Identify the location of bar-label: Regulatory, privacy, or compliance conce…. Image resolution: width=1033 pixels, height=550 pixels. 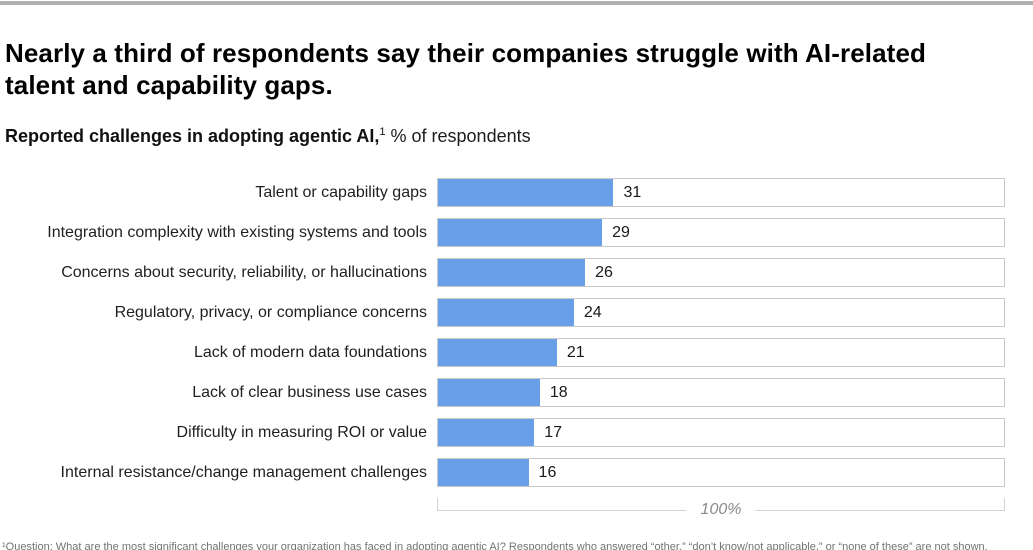
(270, 312).